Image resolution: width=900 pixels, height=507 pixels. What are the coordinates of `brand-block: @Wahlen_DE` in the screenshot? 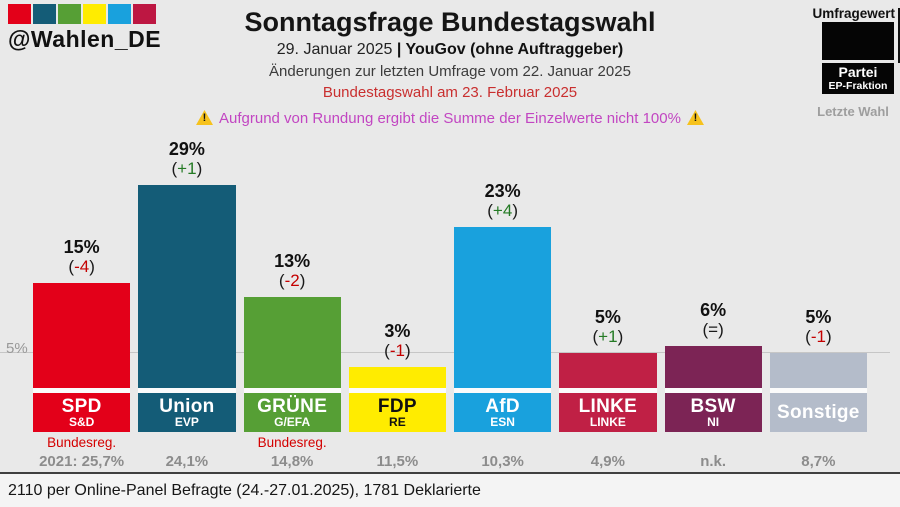 It's located at (84, 28).